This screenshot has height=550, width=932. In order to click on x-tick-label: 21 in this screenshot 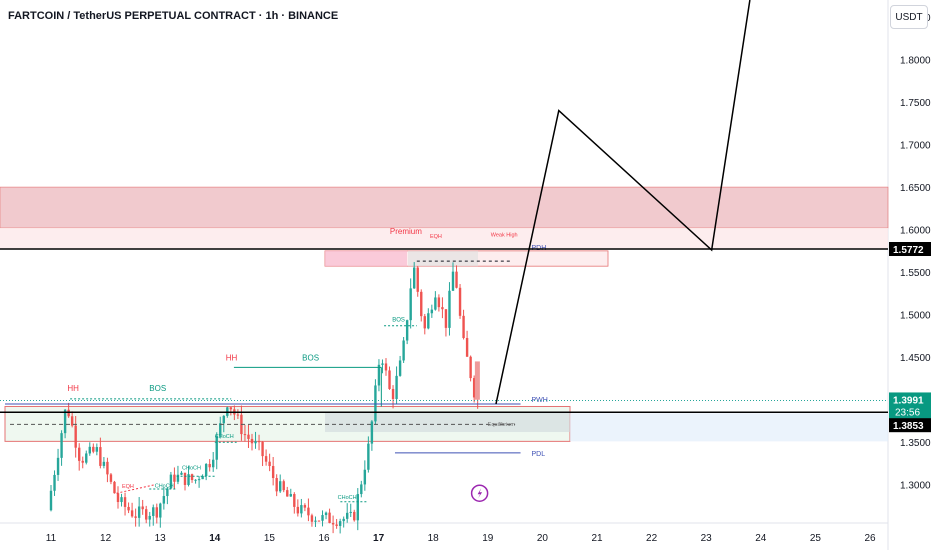, I will do `click(597, 538)`.